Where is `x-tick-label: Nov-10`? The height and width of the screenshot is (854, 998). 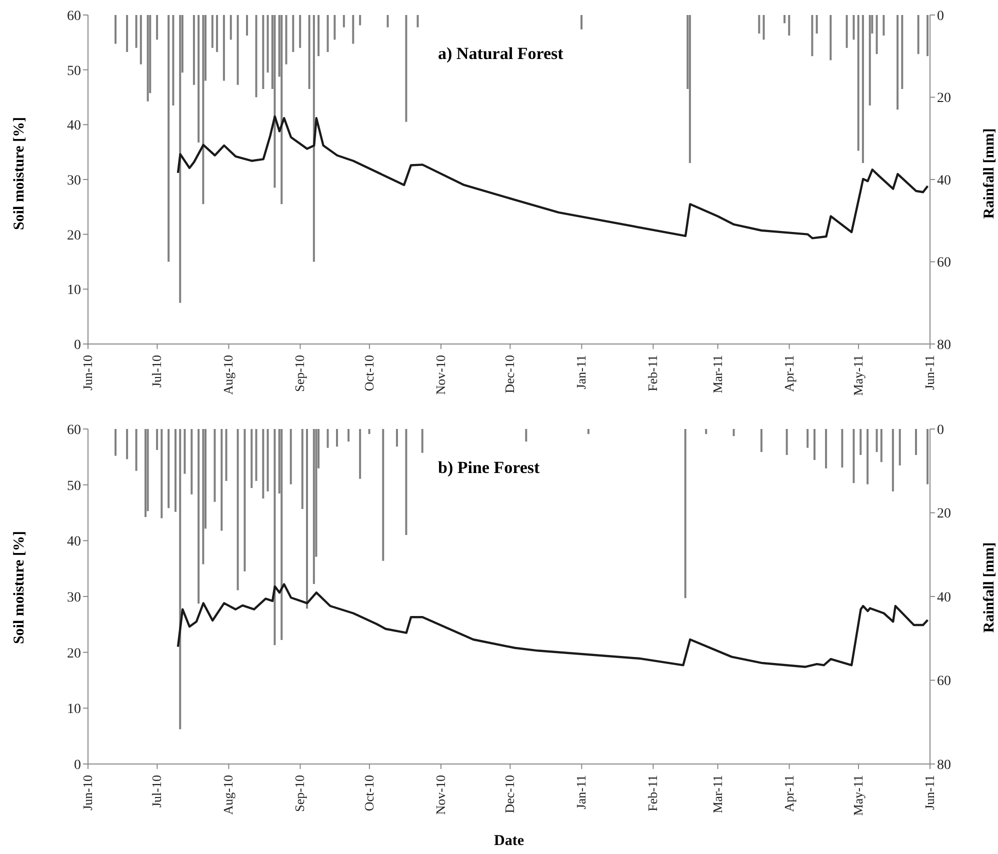 x-tick-label: Nov-10 is located at coordinates (440, 795).